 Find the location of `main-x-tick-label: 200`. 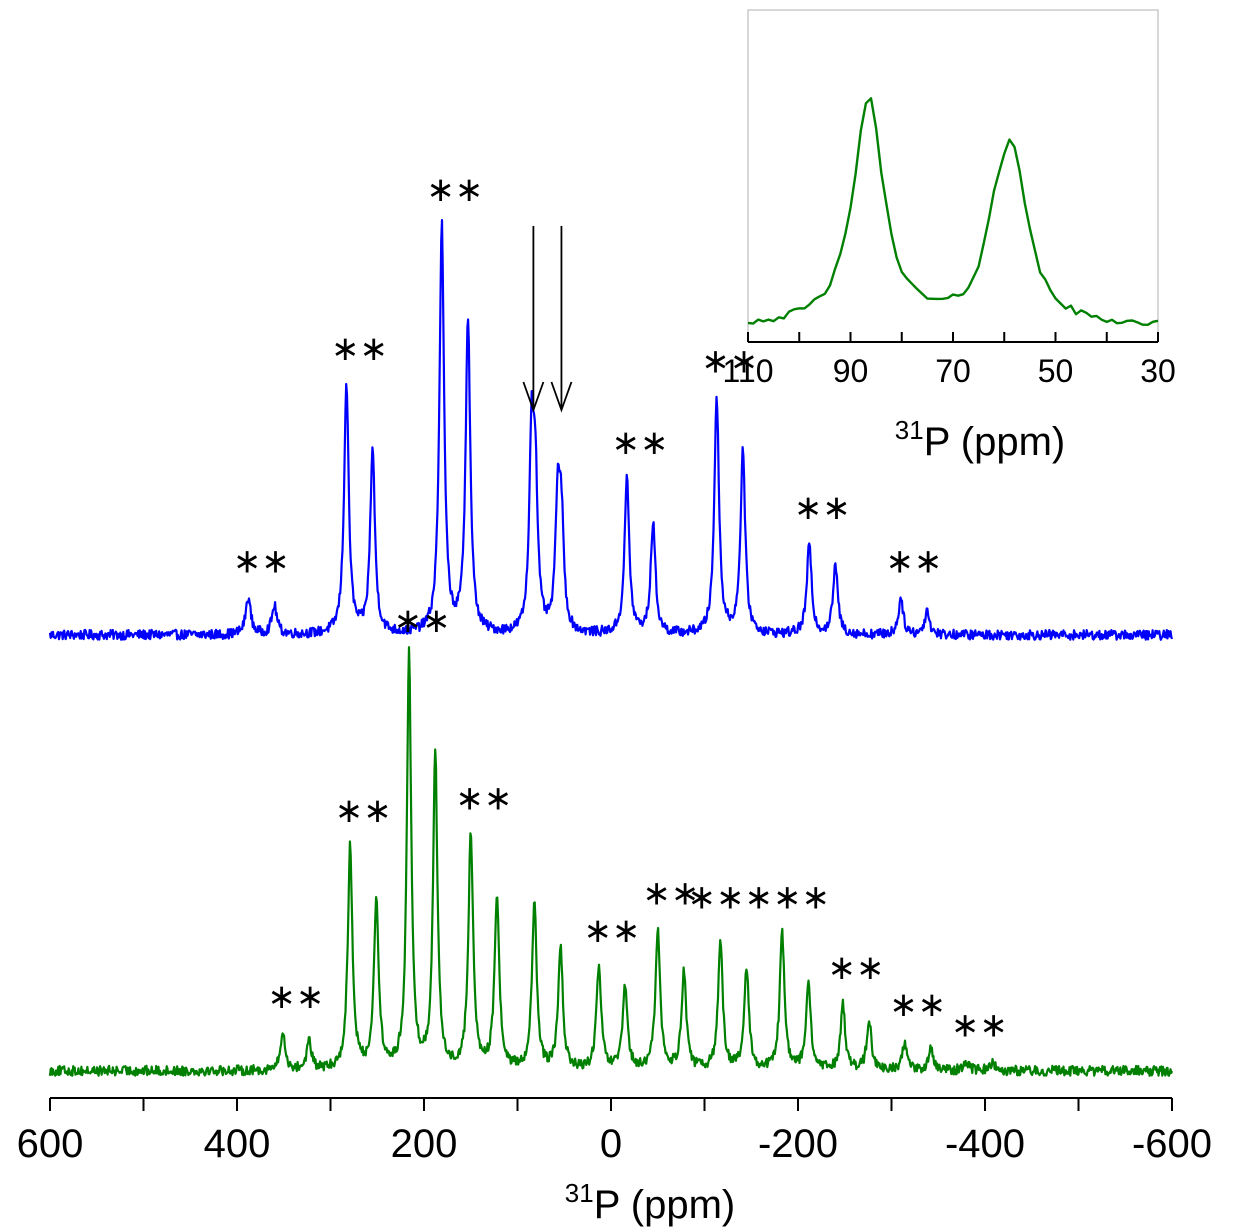

main-x-tick-label: 200 is located at coordinates (424, 1144).